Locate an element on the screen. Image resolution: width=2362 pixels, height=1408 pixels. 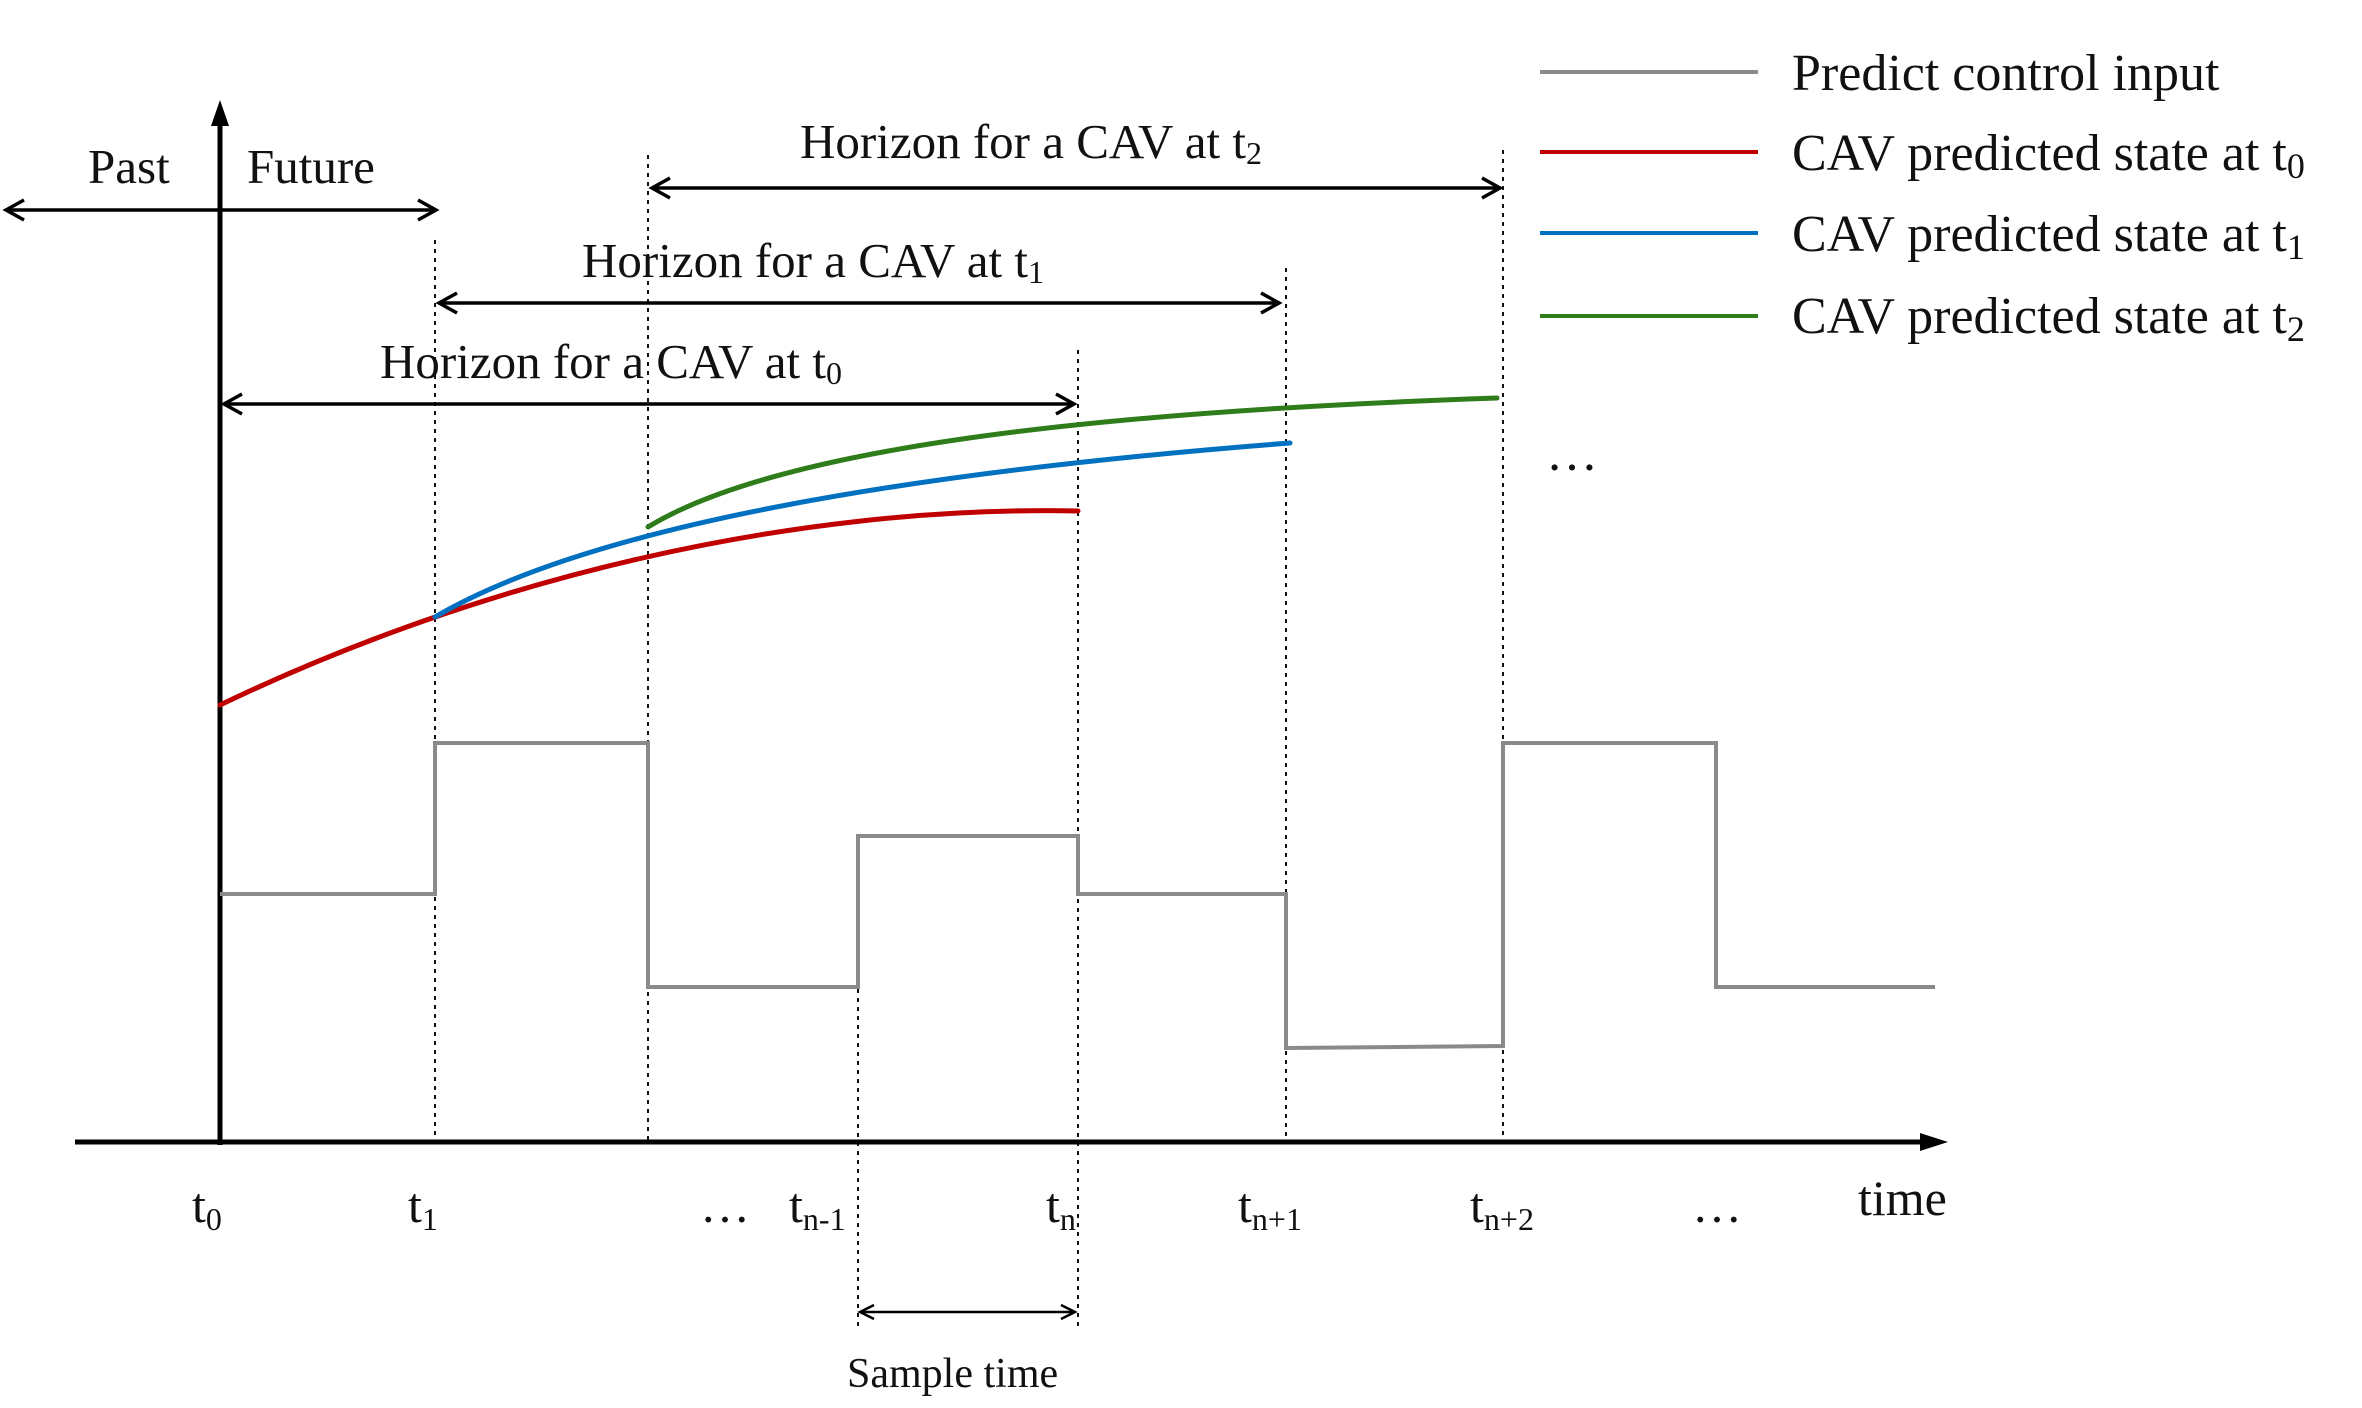
past-future-arrow is located at coordinates (221, 210).